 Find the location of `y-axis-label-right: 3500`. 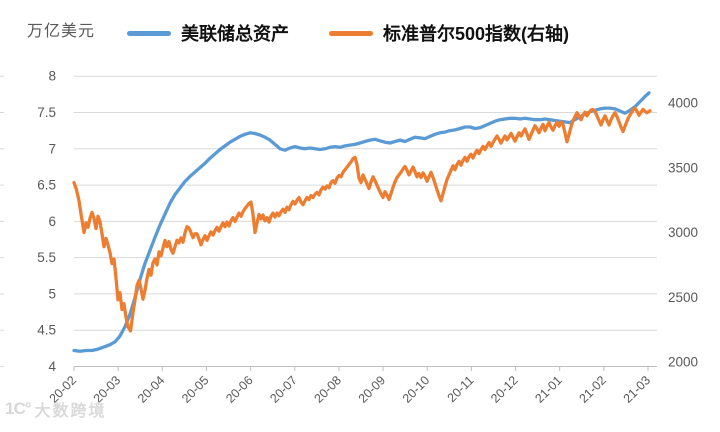

y-axis-label-right: 3500 is located at coordinates (683, 167).